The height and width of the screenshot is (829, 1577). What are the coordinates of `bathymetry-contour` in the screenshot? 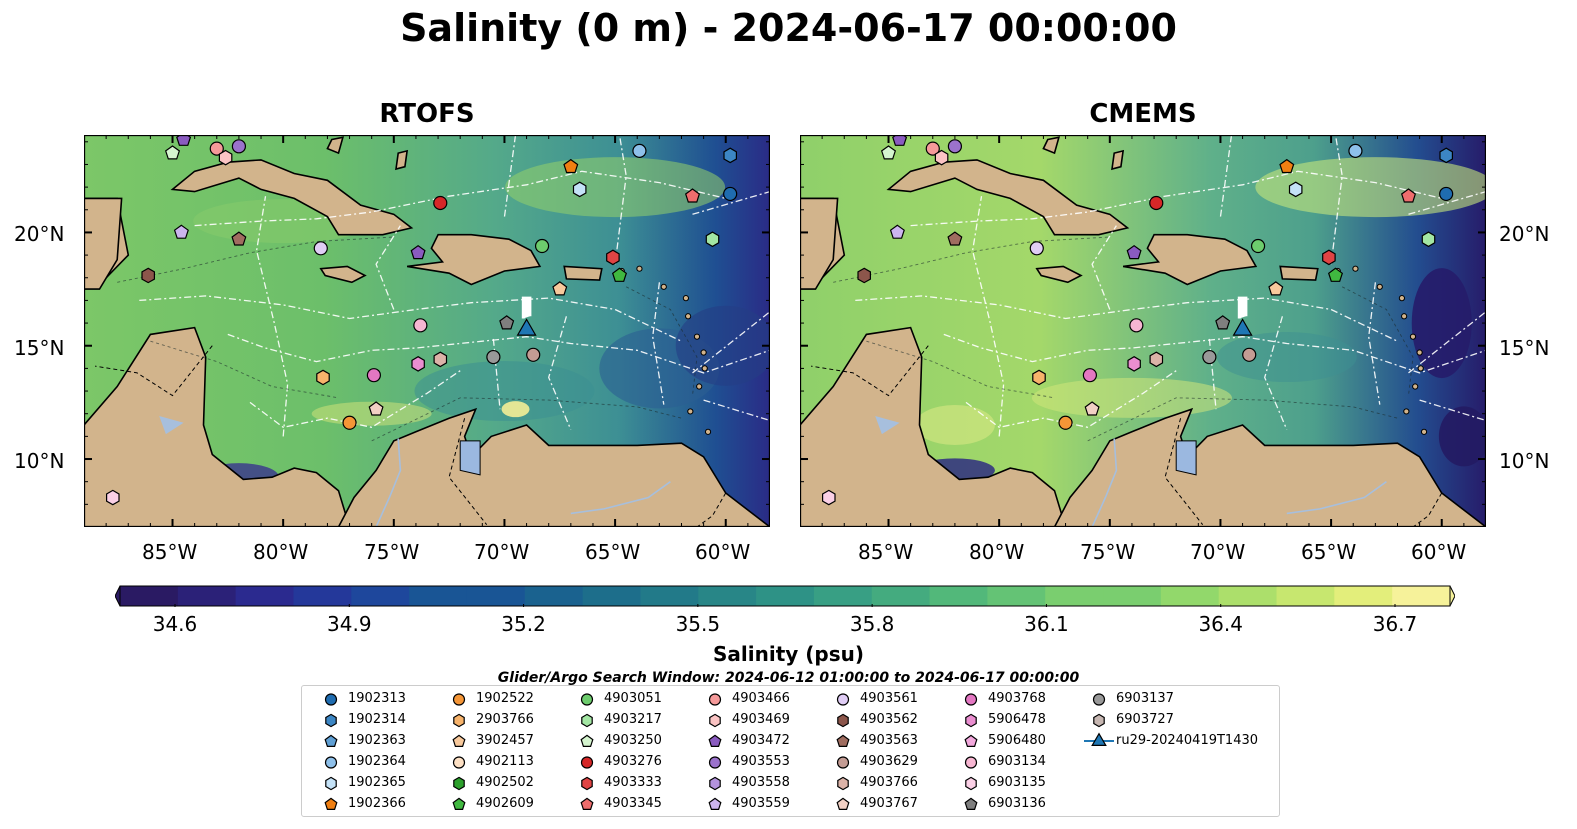 It's located at (971, 259).